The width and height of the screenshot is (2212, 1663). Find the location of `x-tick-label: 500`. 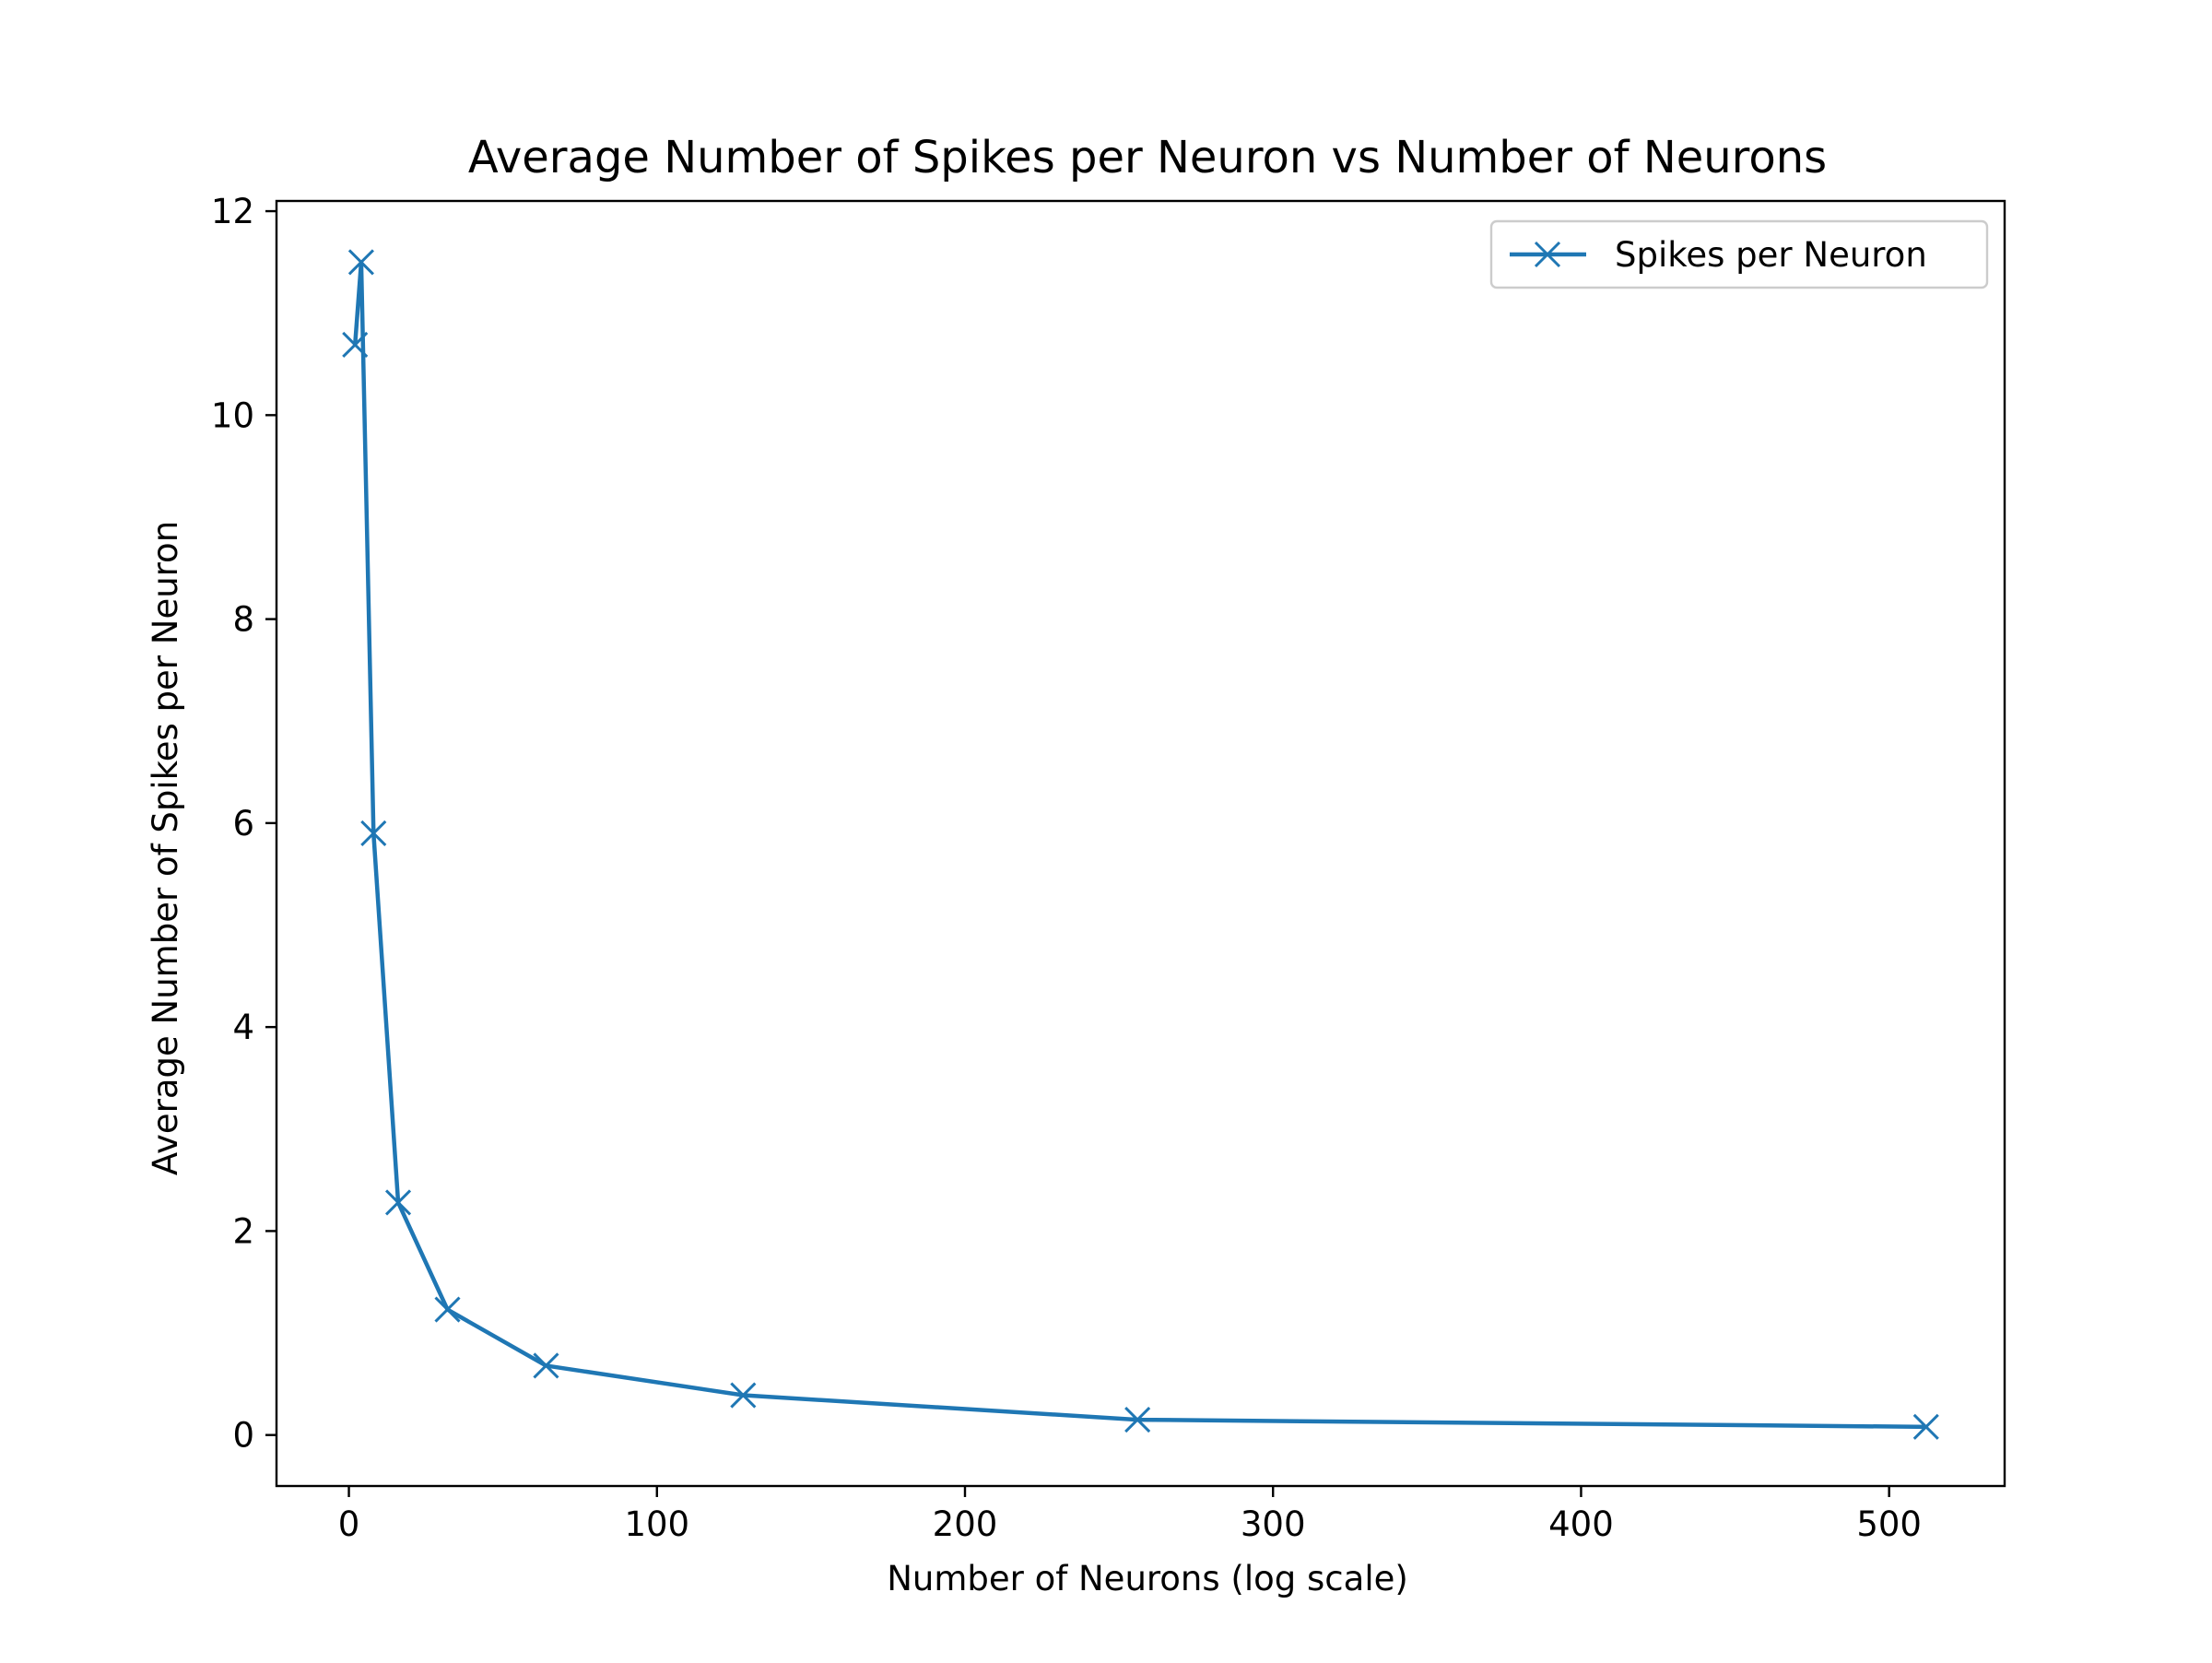

x-tick-label: 500 is located at coordinates (1889, 1524).